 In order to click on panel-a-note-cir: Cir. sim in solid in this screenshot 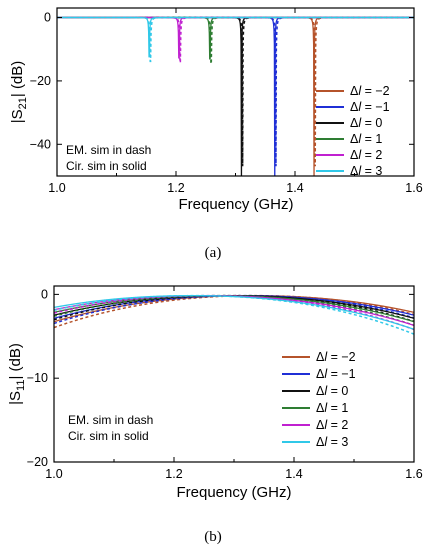, I will do `click(106, 166)`.